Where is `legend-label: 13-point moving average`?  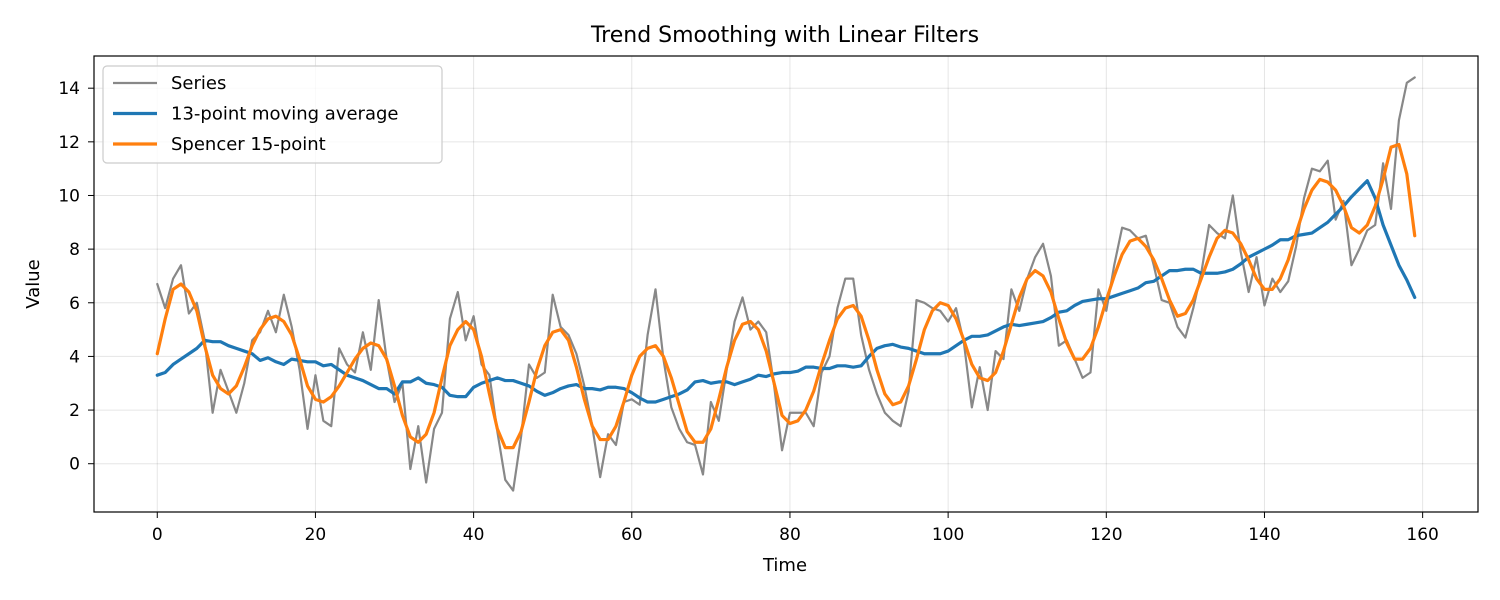 legend-label: 13-point moving average is located at coordinates (284, 114).